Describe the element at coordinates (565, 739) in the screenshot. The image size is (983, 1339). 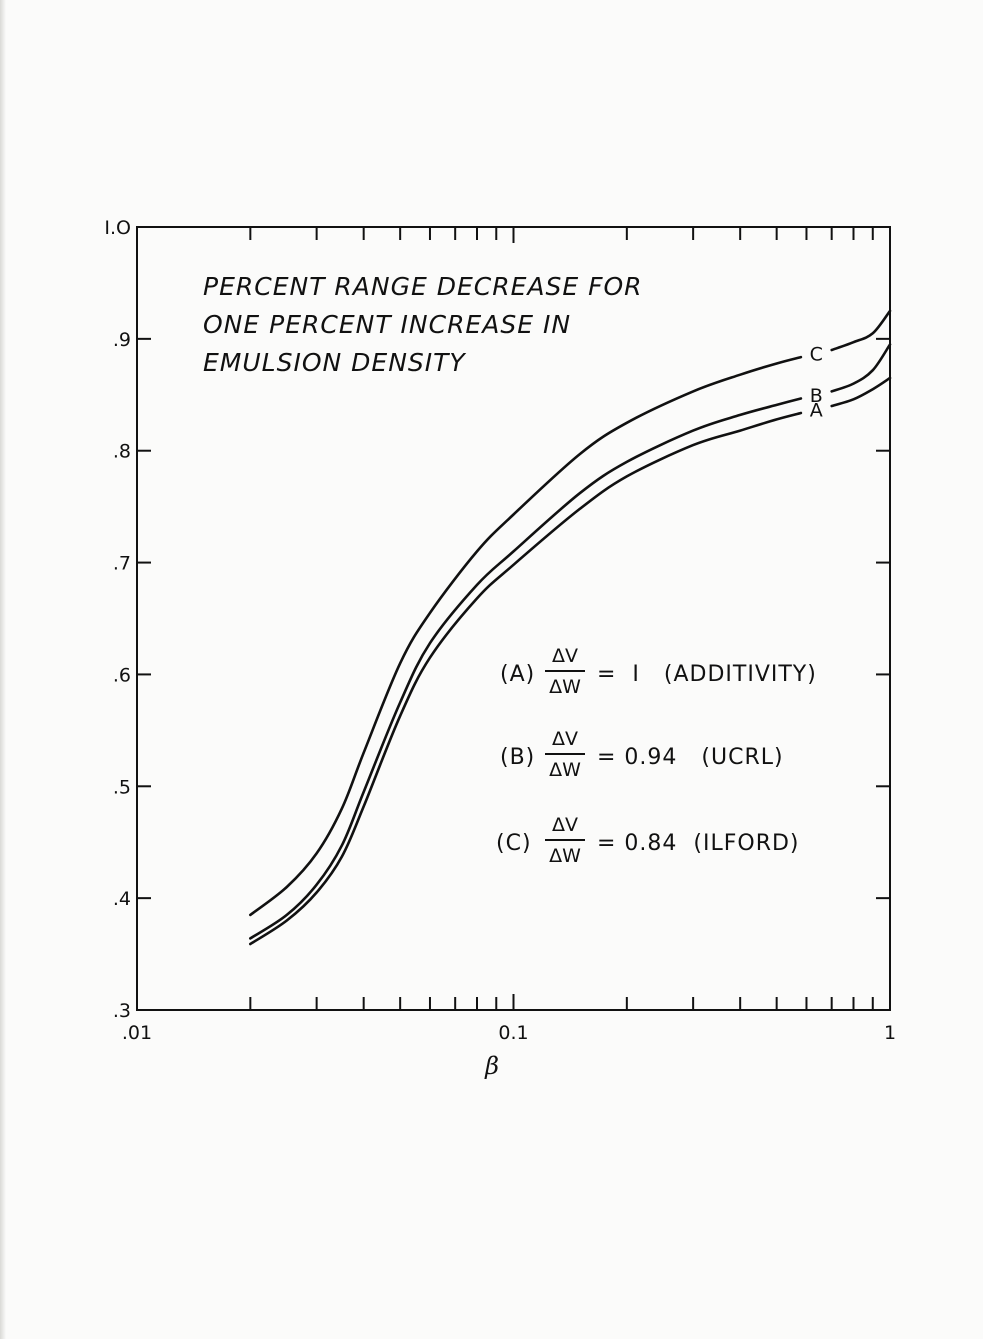
I see `legend-numerator-b: ΔV` at that location.